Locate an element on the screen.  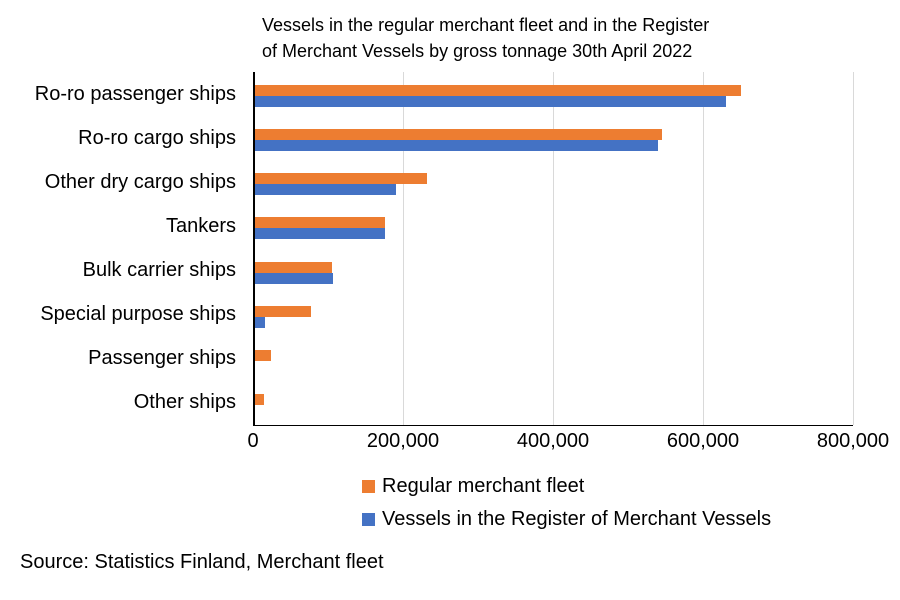
x-axis-line is located at coordinates (553, 425).